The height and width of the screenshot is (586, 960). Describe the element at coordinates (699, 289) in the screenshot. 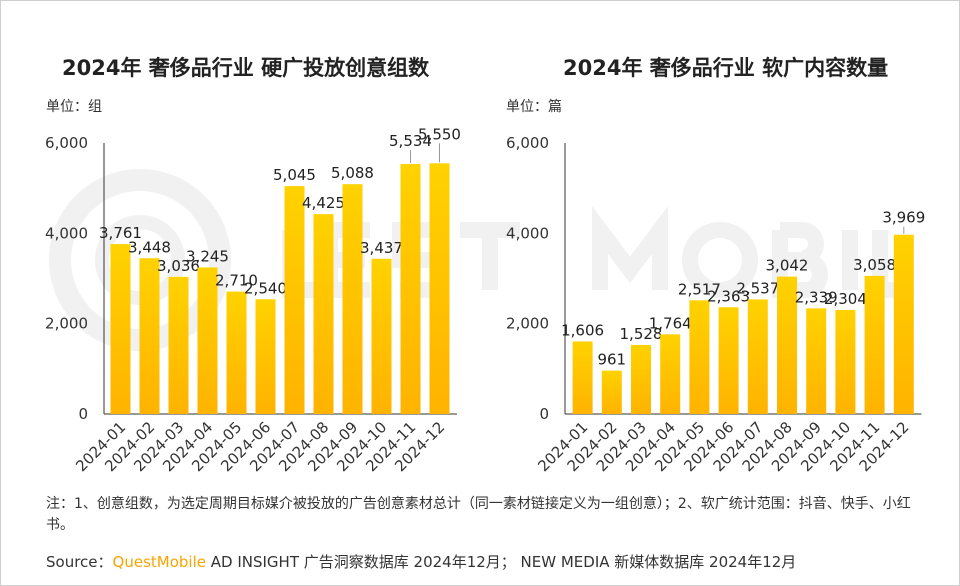

I see `data-label: 2,517` at that location.